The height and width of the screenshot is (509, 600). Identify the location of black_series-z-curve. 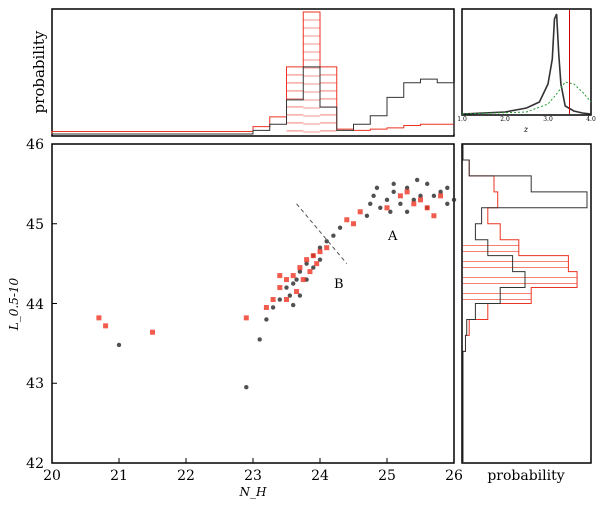
(526, 64).